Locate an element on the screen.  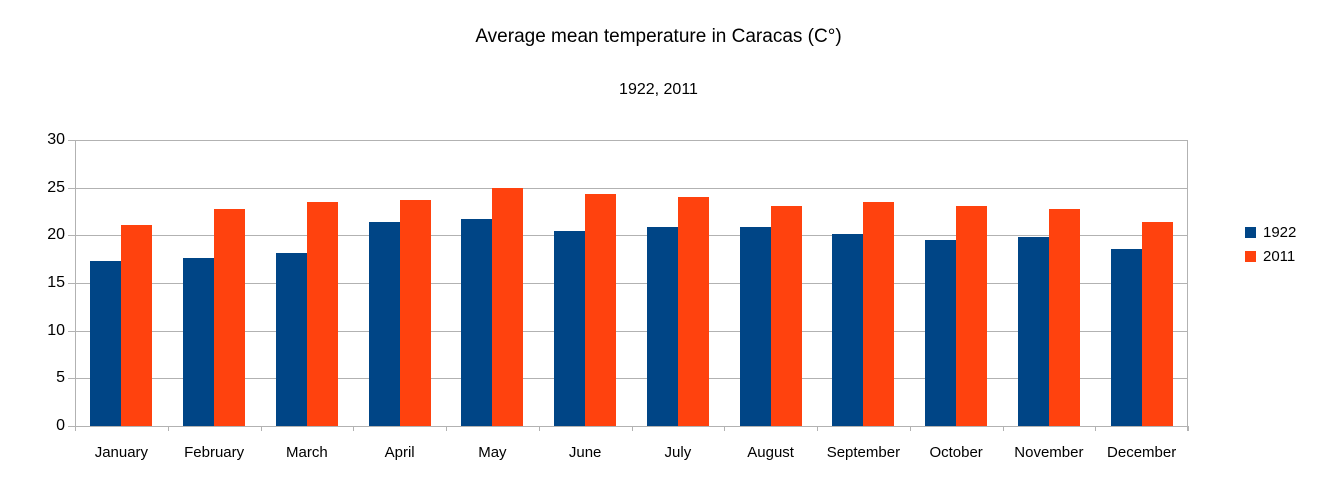
bar-group-october is located at coordinates (956, 283).